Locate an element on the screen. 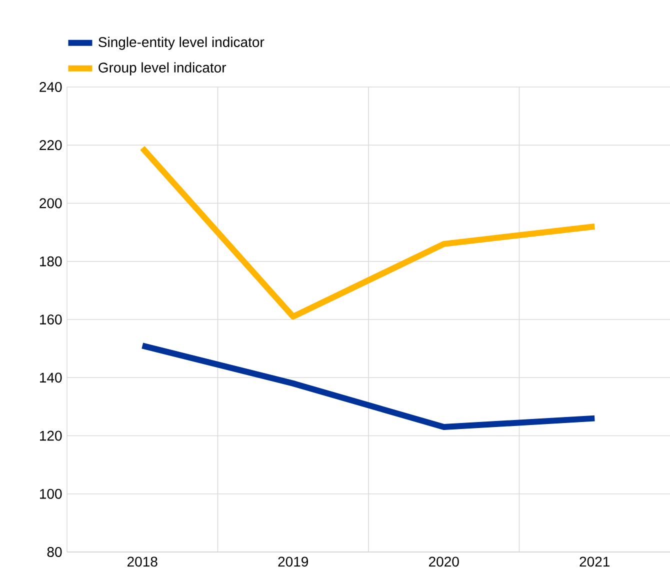 This screenshot has height=586, width=670. y-tick-label: 220 is located at coordinates (51, 145).